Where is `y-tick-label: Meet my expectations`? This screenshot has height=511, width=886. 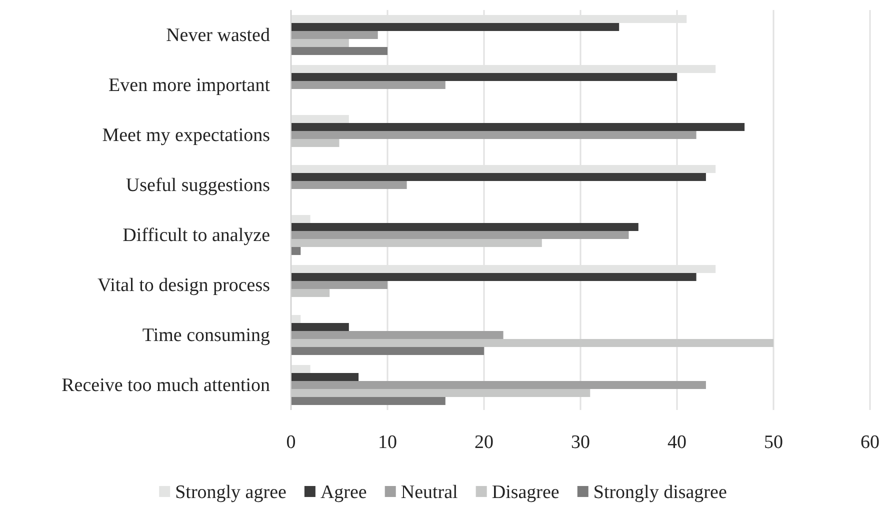 y-tick-label: Meet my expectations is located at coordinates (186, 135).